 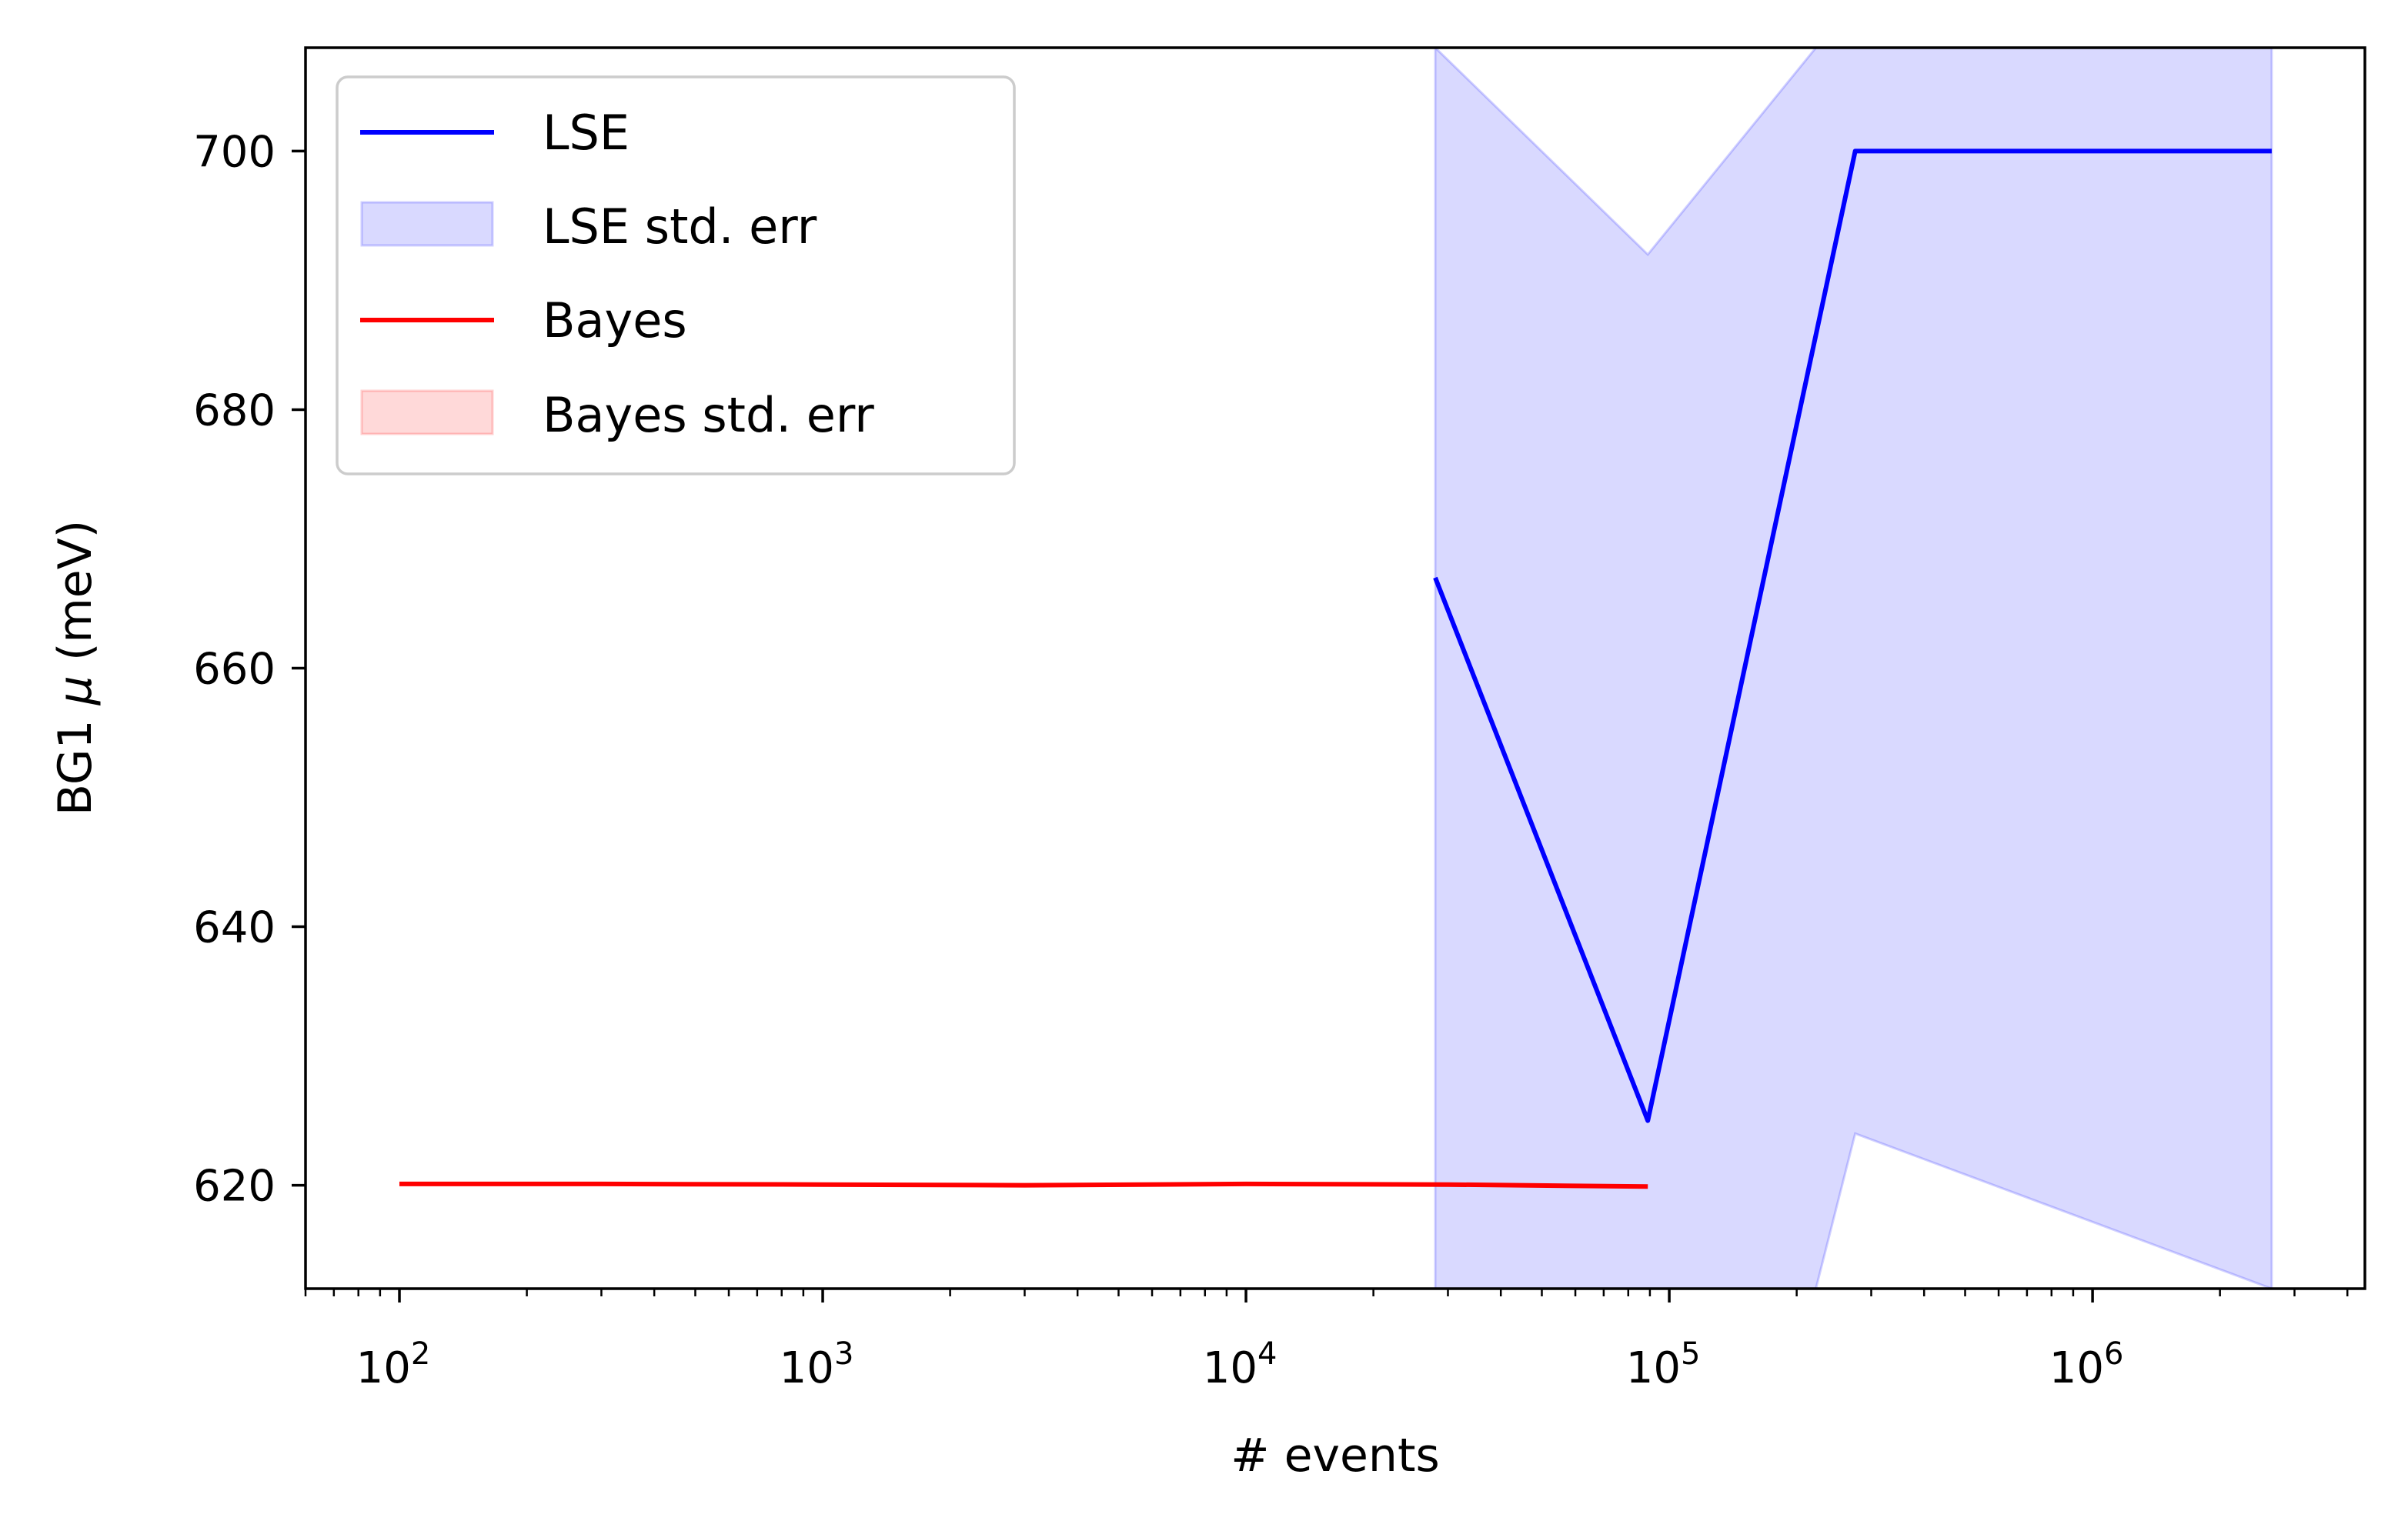 I want to click on legend: LSE LSE std. err Bayes Bayes std. err, so click(x=676, y=275).